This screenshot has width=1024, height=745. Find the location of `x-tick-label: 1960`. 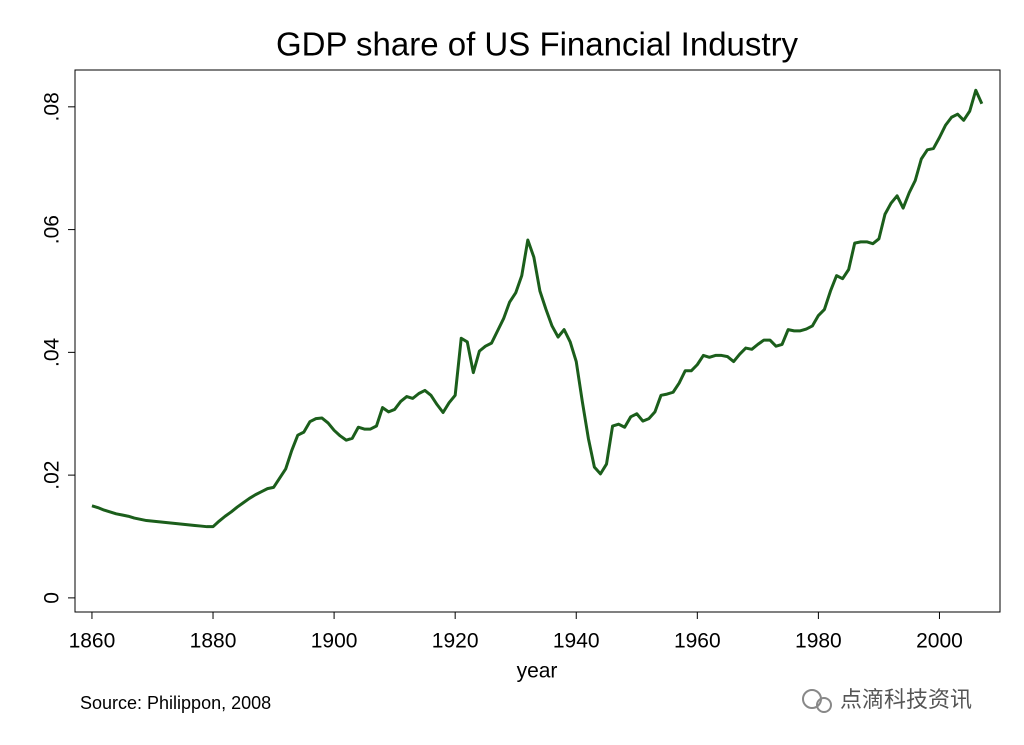

x-tick-label: 1960 is located at coordinates (697, 641).